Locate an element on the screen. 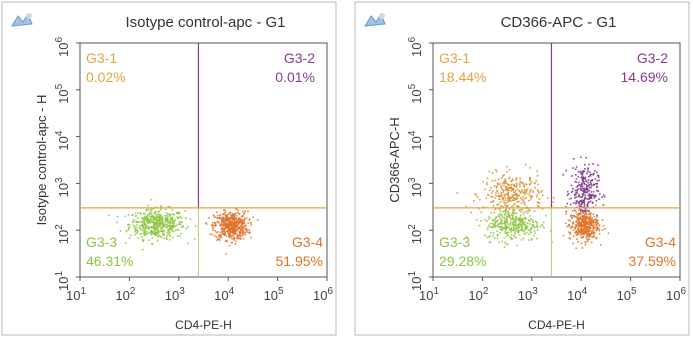  quadrant-percent: 0.01% is located at coordinates (295, 77).